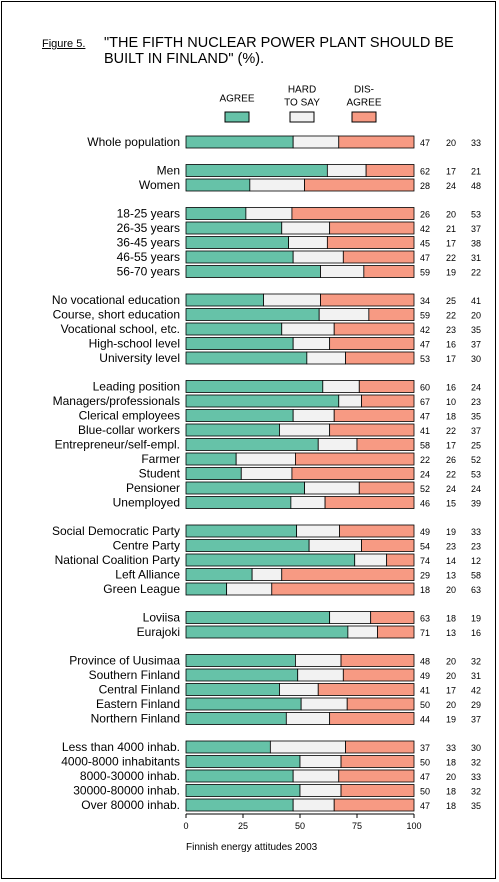 The image size is (499, 882). I want to click on value-disagree: 25, so click(476, 446).